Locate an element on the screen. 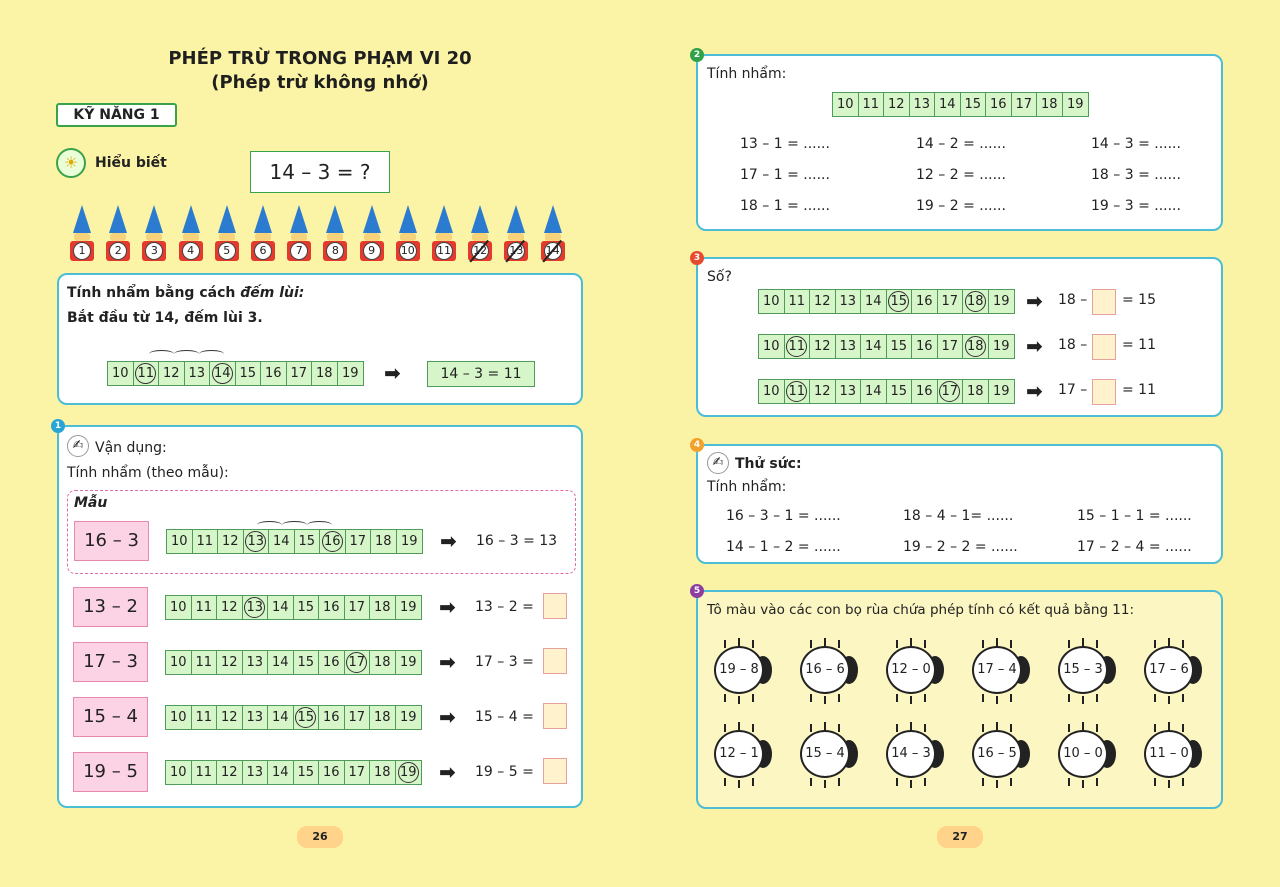 Image resolution: width=1280 pixels, height=887 pixels. gnome-body: 4 is located at coordinates (190, 251).